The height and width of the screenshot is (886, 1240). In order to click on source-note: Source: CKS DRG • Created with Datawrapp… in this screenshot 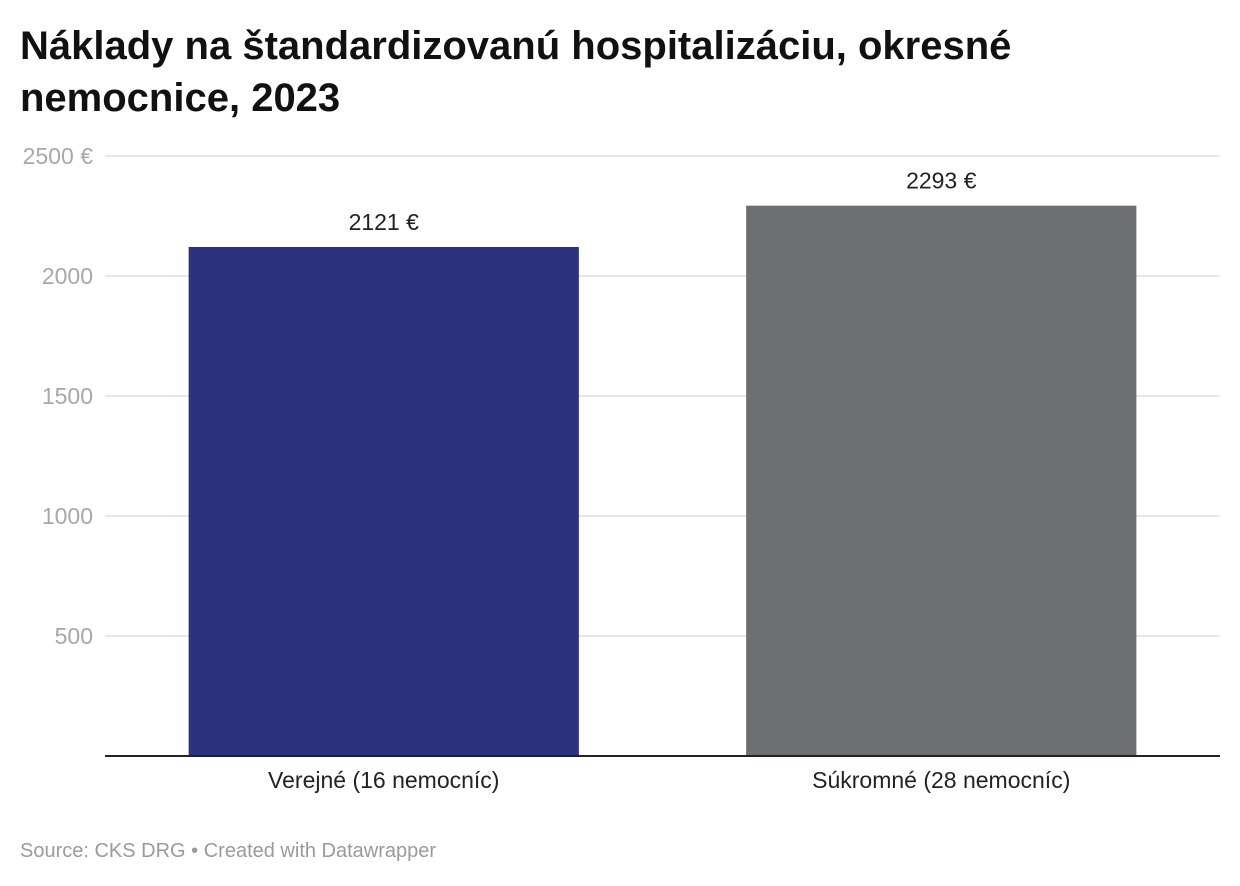, I will do `click(228, 851)`.